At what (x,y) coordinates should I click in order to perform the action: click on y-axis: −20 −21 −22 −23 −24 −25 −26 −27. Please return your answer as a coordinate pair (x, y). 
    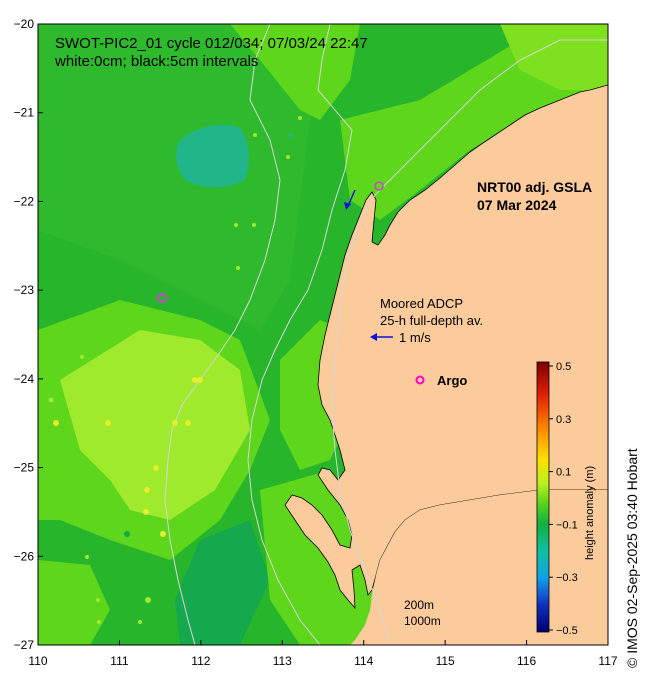
    Looking at the image, I should click on (28, 334).